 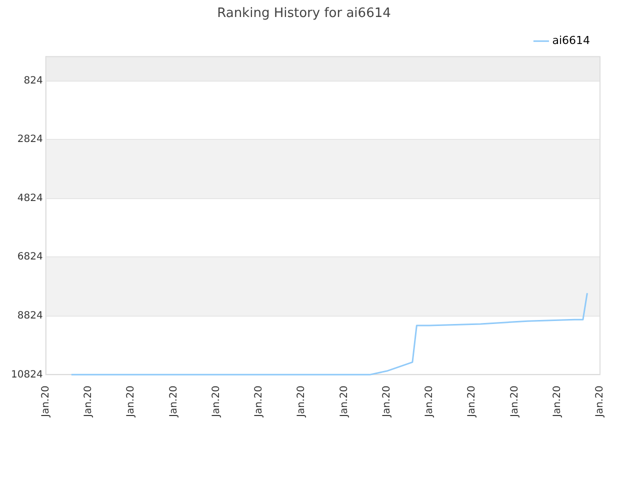 I want to click on y-tick-label: 6824, so click(x=30, y=257).